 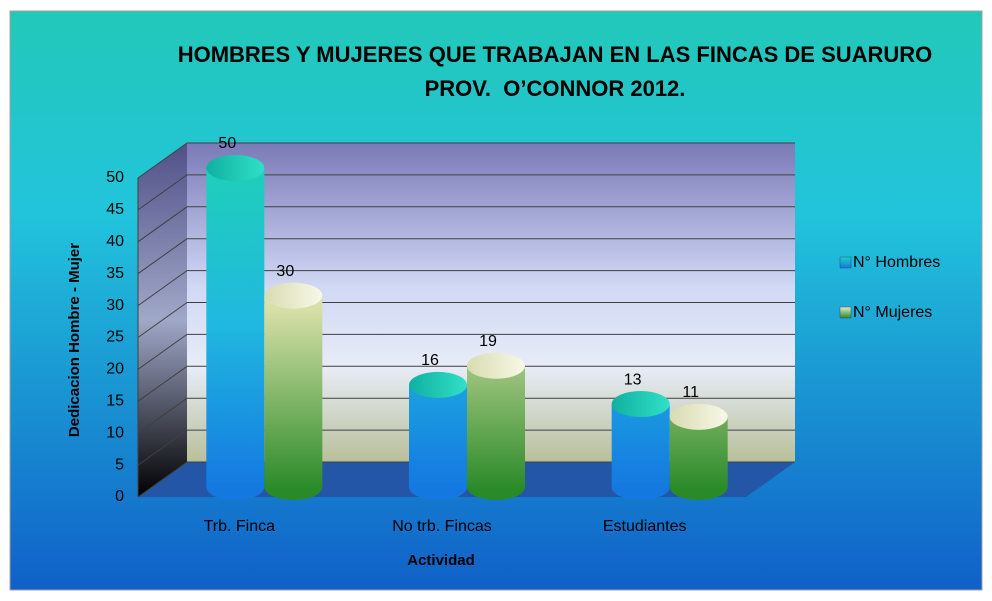 I want to click on y-tick-label: 30, so click(x=115, y=305).